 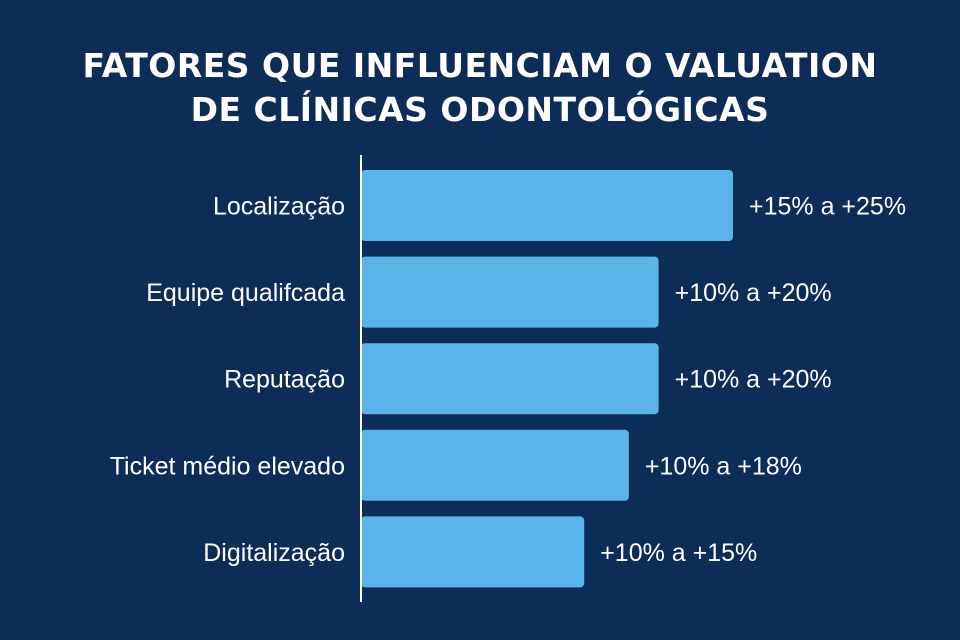 What do you see at coordinates (227, 466) in the screenshot?
I see `category-label-4: Ticket médio elevado` at bounding box center [227, 466].